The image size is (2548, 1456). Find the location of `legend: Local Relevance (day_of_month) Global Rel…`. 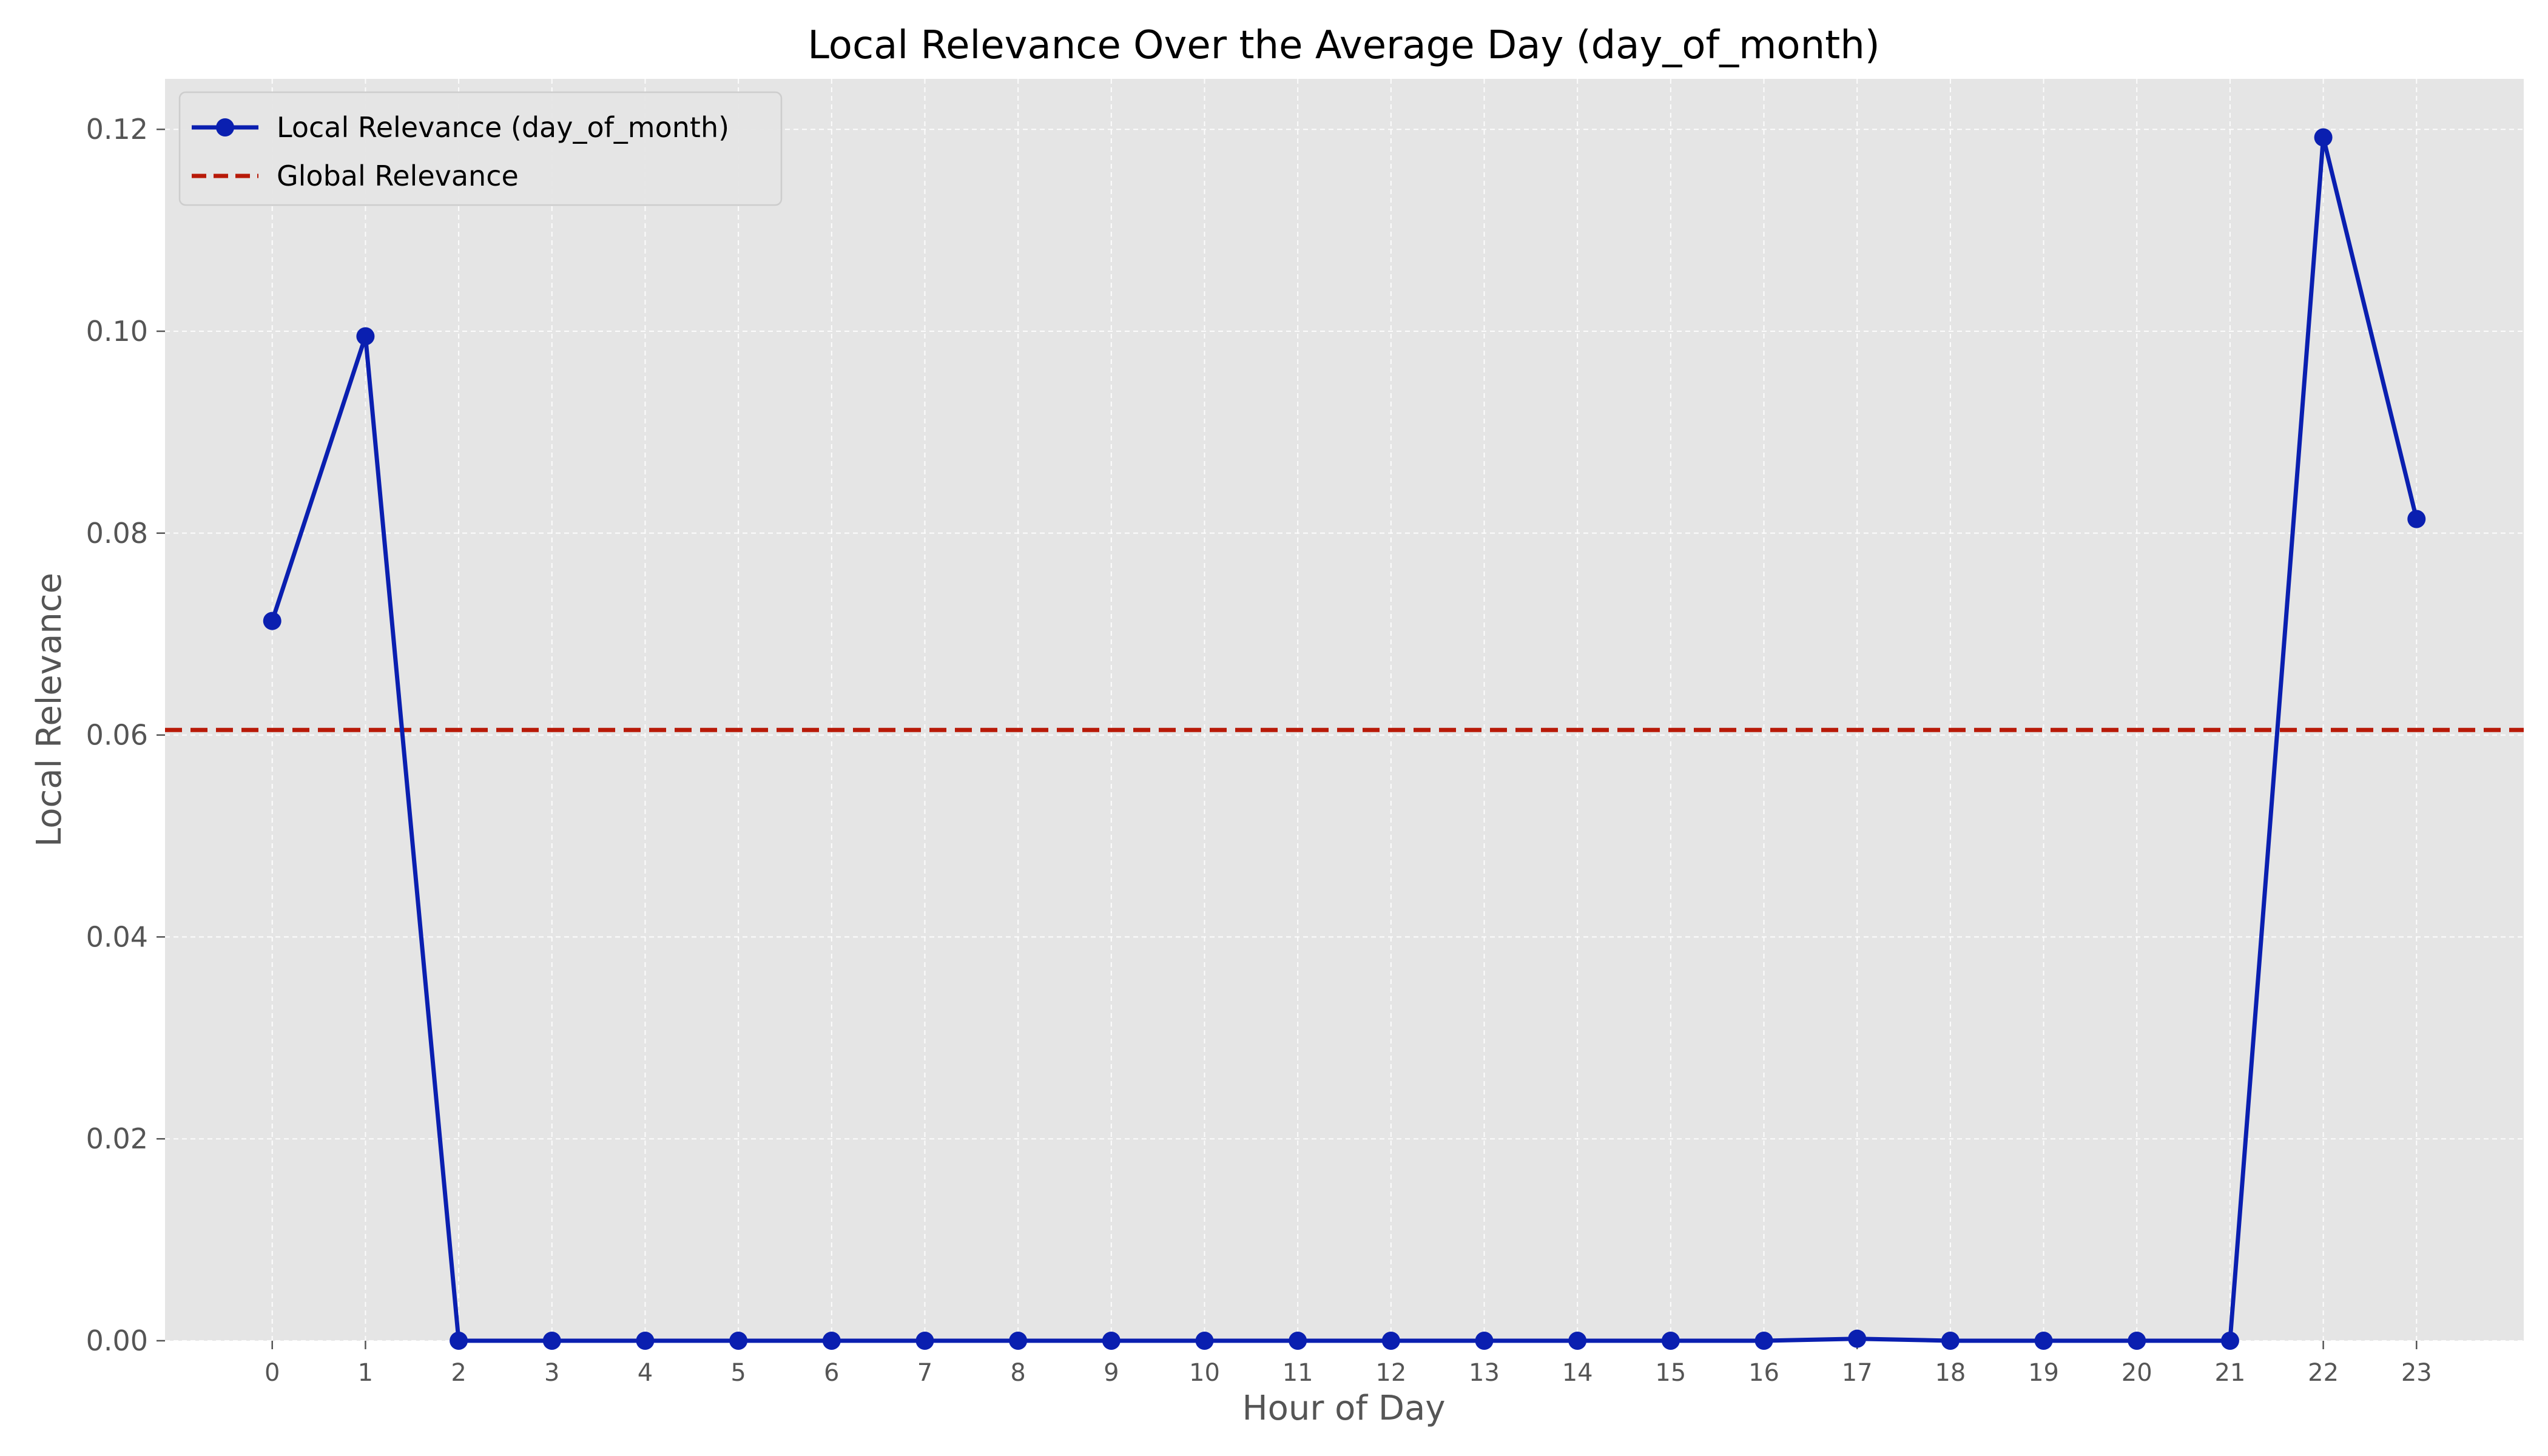

legend: Local Relevance (day_of_month) Global Rel… is located at coordinates (480, 148).